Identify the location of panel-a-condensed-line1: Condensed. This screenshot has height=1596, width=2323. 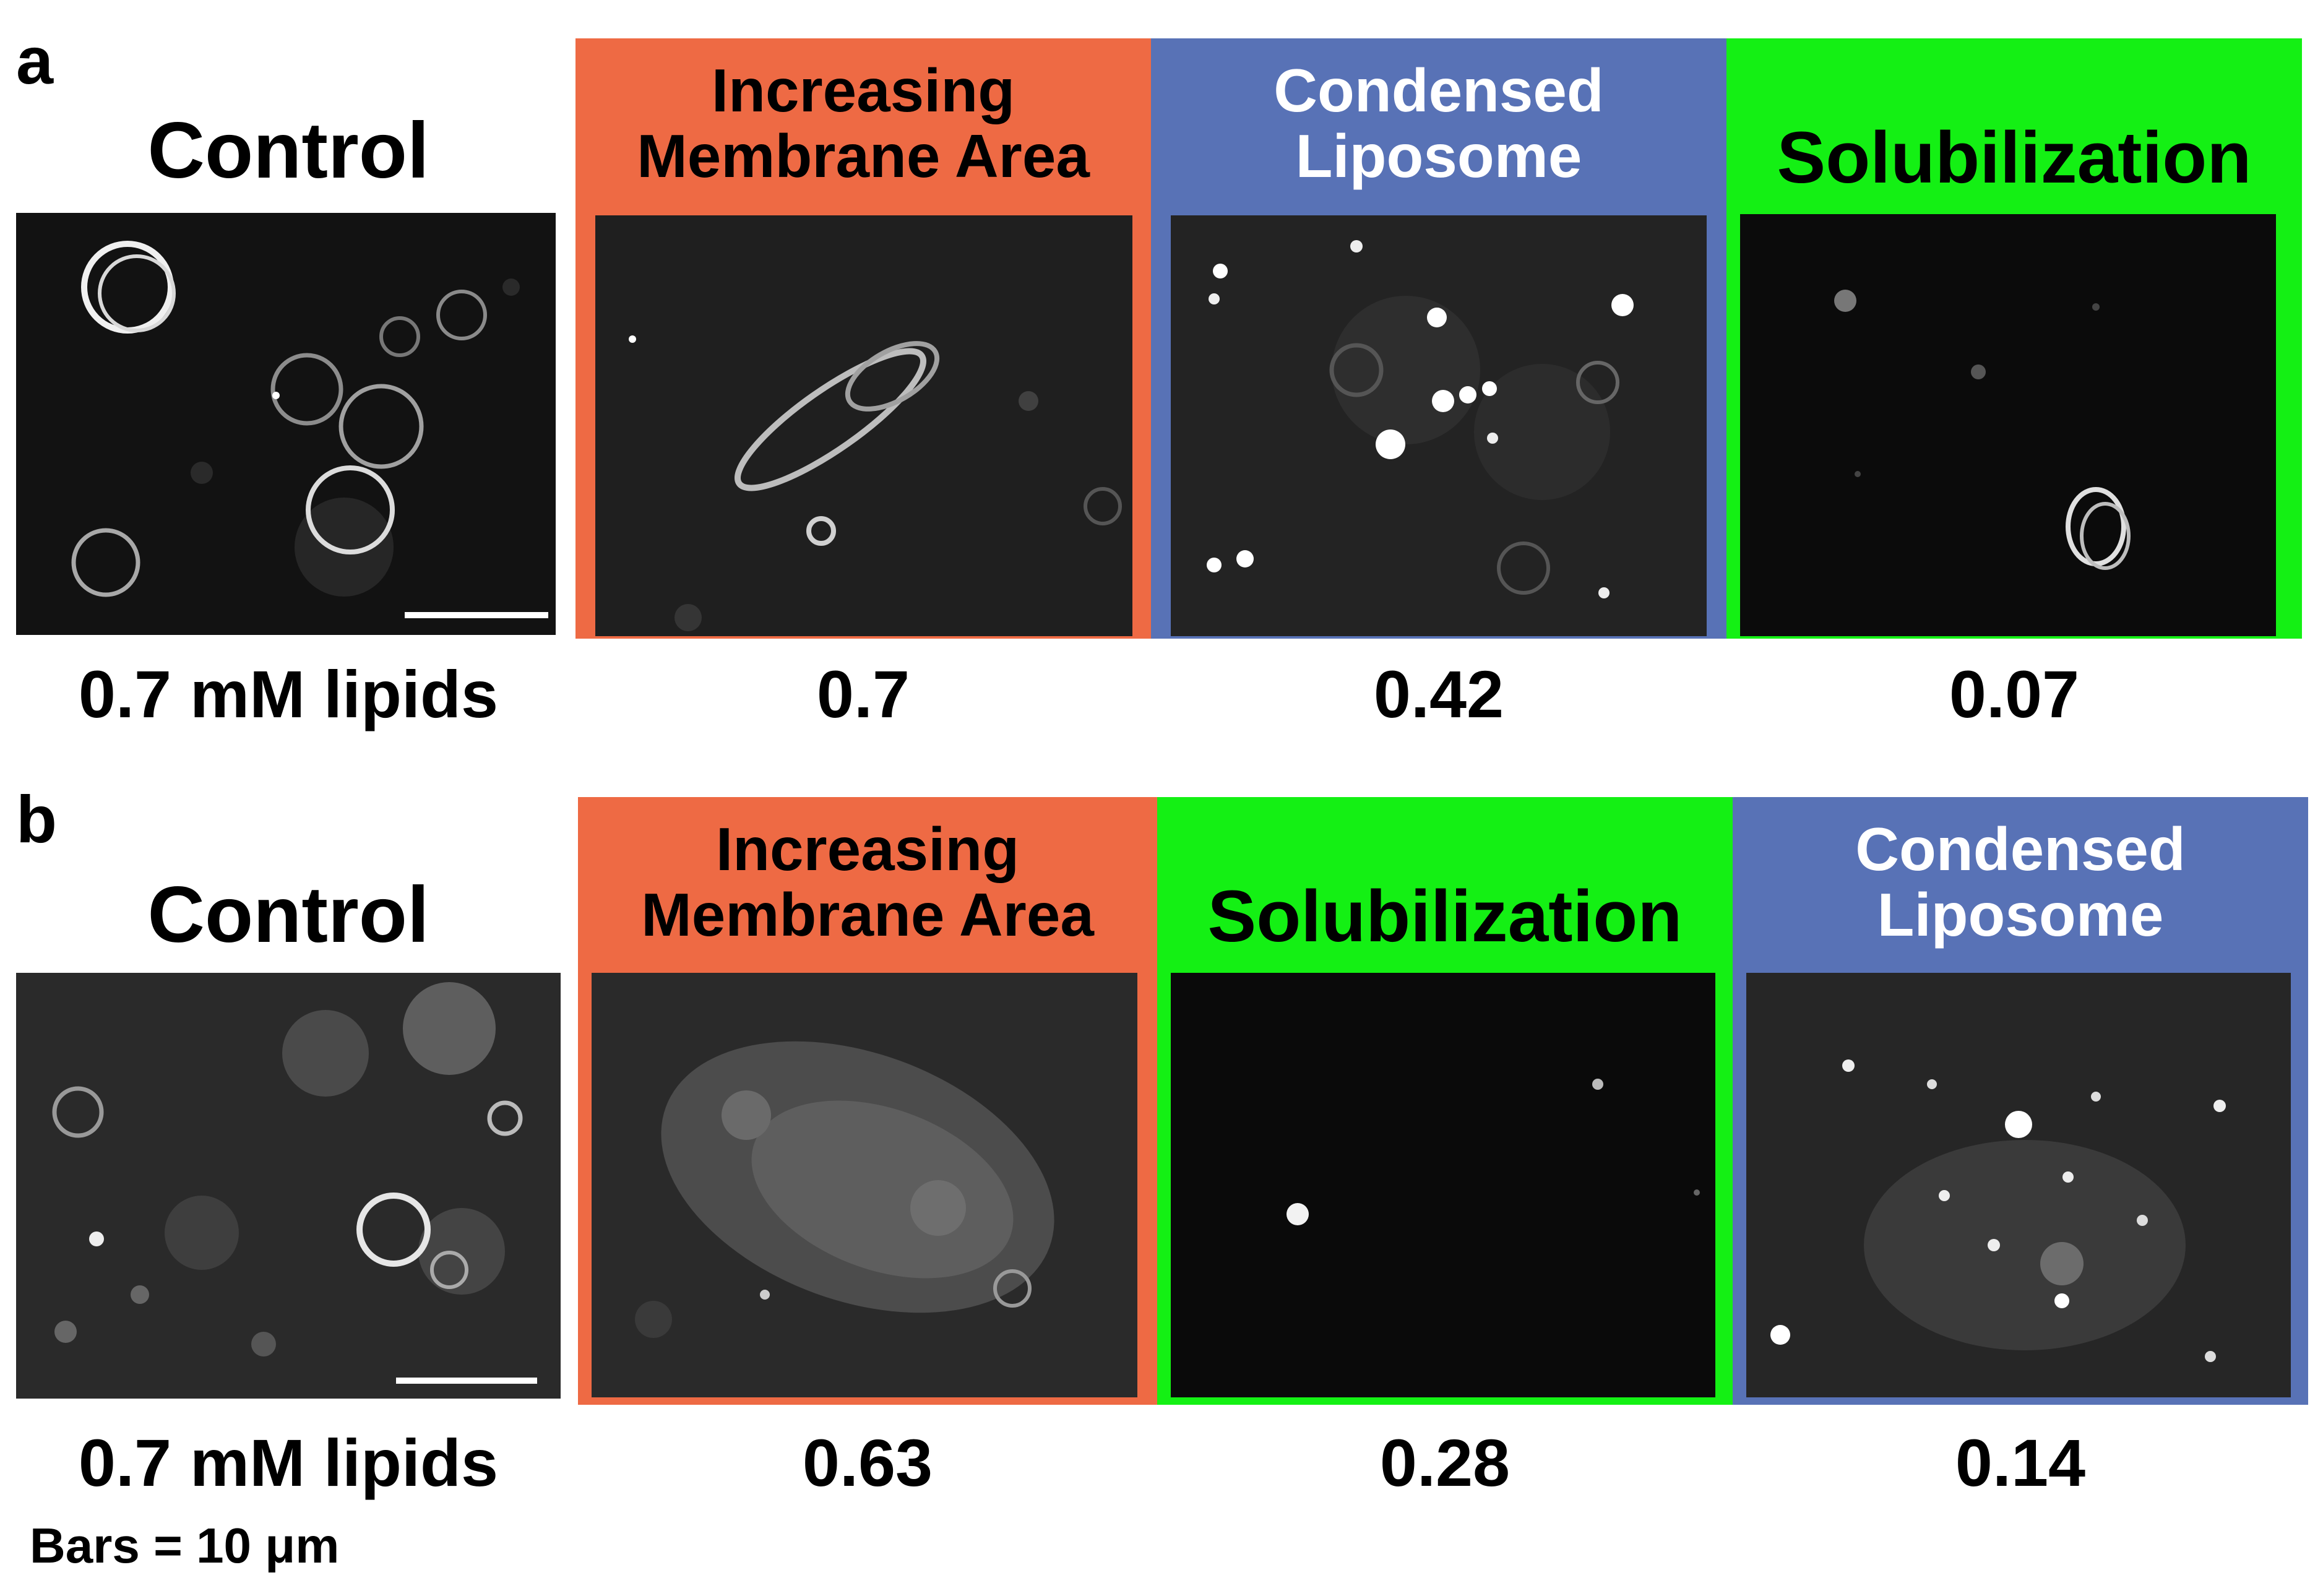
(1439, 90).